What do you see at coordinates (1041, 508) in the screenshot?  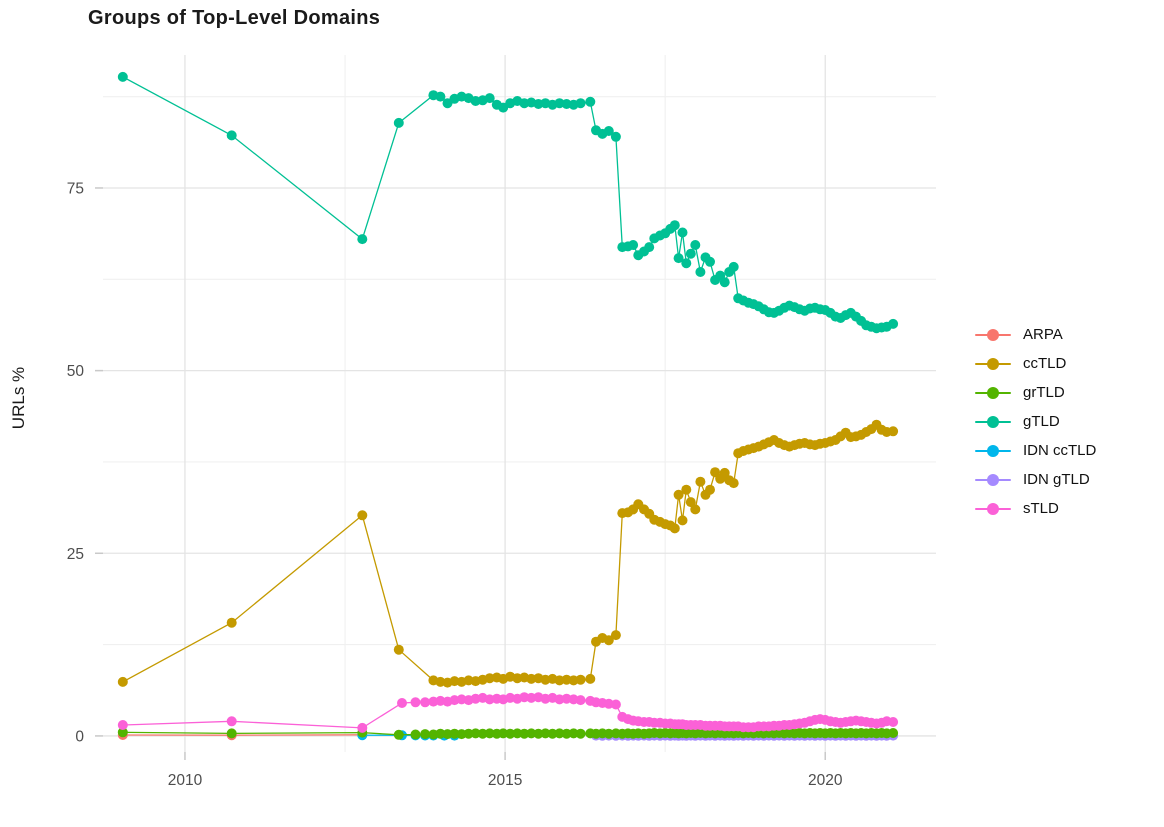 I see `legend-label: sTLD` at bounding box center [1041, 508].